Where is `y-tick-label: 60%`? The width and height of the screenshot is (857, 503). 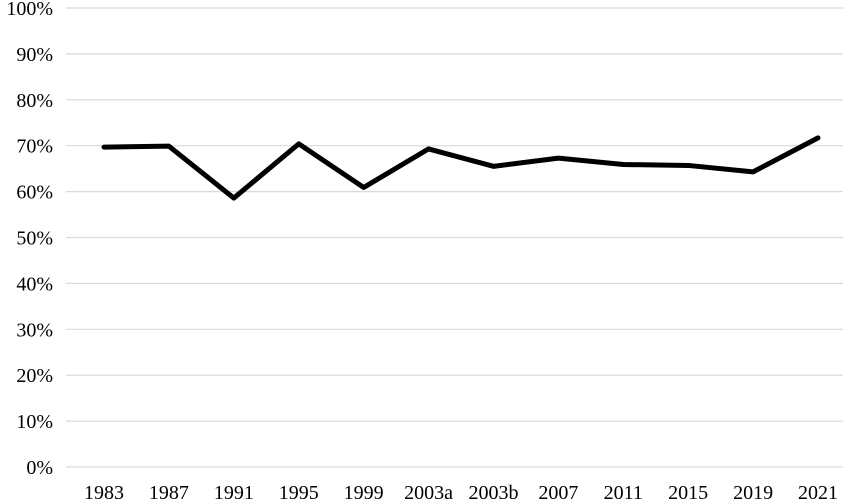
y-tick-label: 60% is located at coordinates (34, 193).